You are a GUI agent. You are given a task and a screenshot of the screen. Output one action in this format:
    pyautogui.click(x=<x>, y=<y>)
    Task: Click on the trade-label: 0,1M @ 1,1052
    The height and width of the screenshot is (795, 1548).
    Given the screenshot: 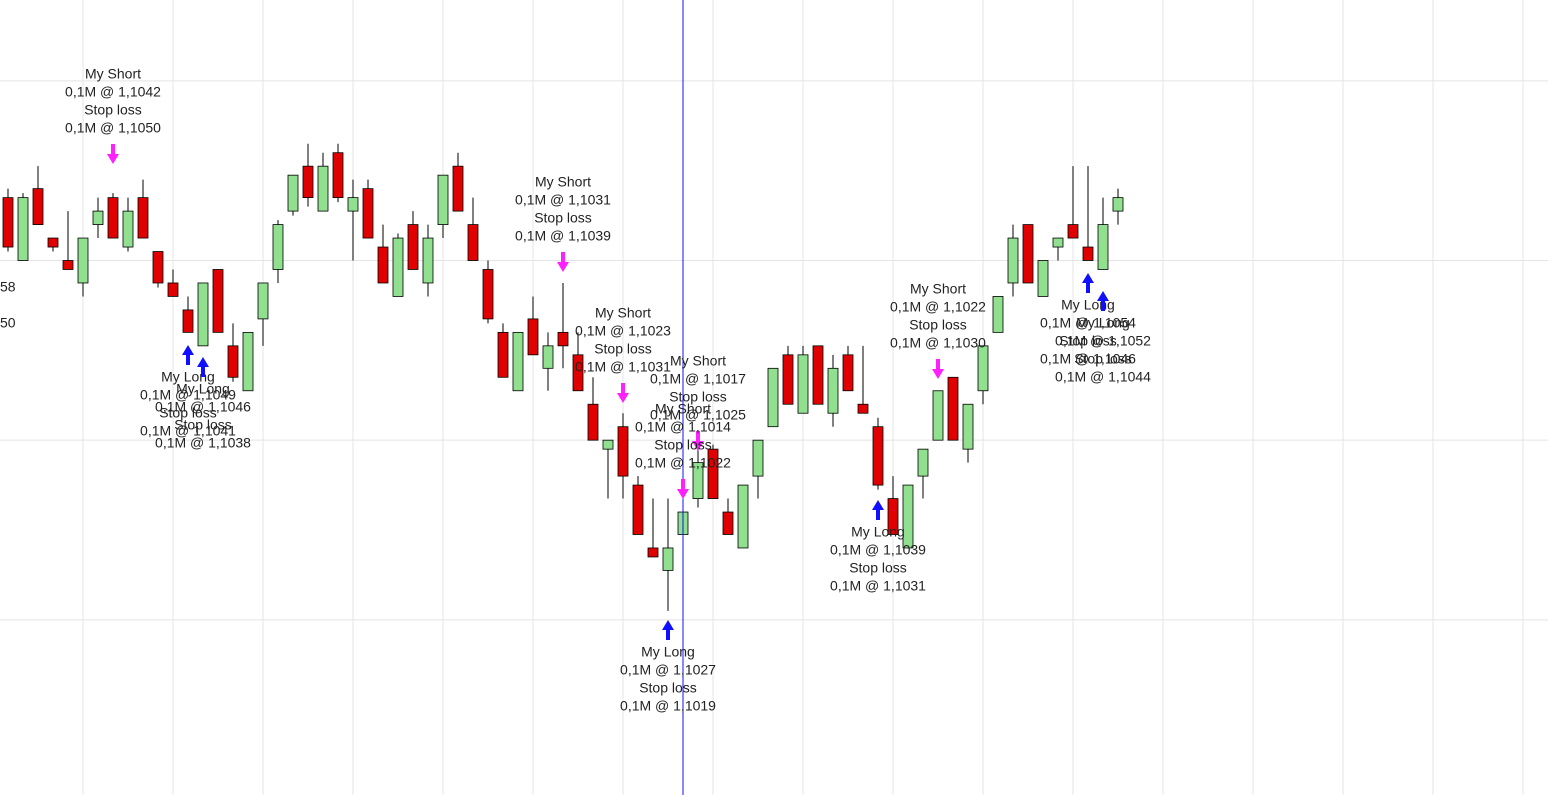 What is the action you would take?
    pyautogui.click(x=1103, y=340)
    